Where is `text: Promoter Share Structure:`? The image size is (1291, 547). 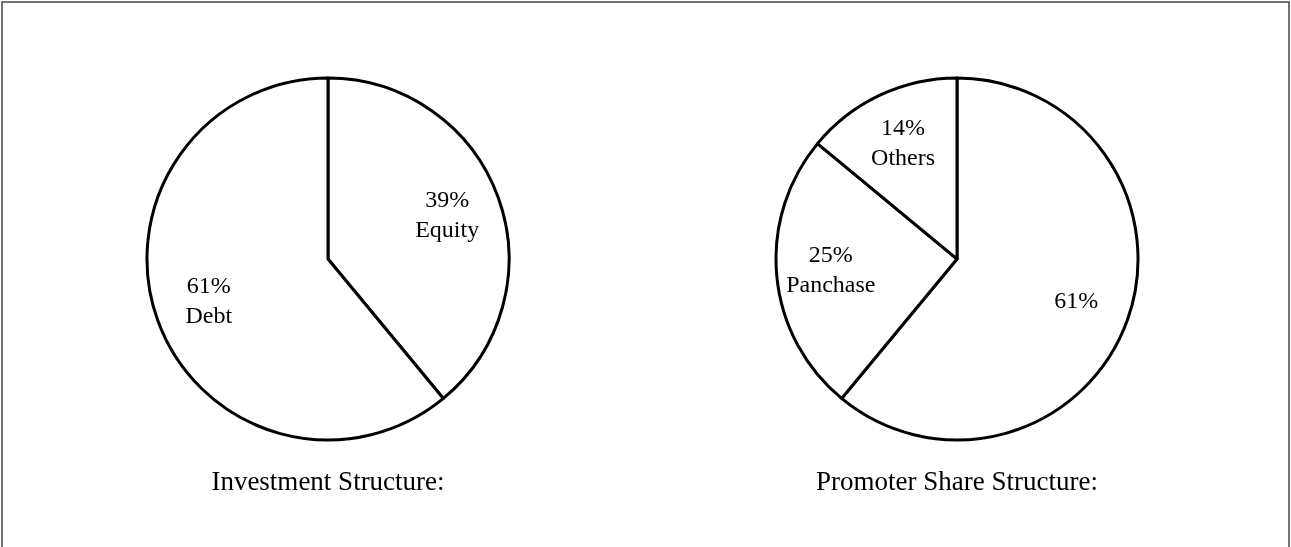
text: Promoter Share Structure: is located at coordinates (957, 481).